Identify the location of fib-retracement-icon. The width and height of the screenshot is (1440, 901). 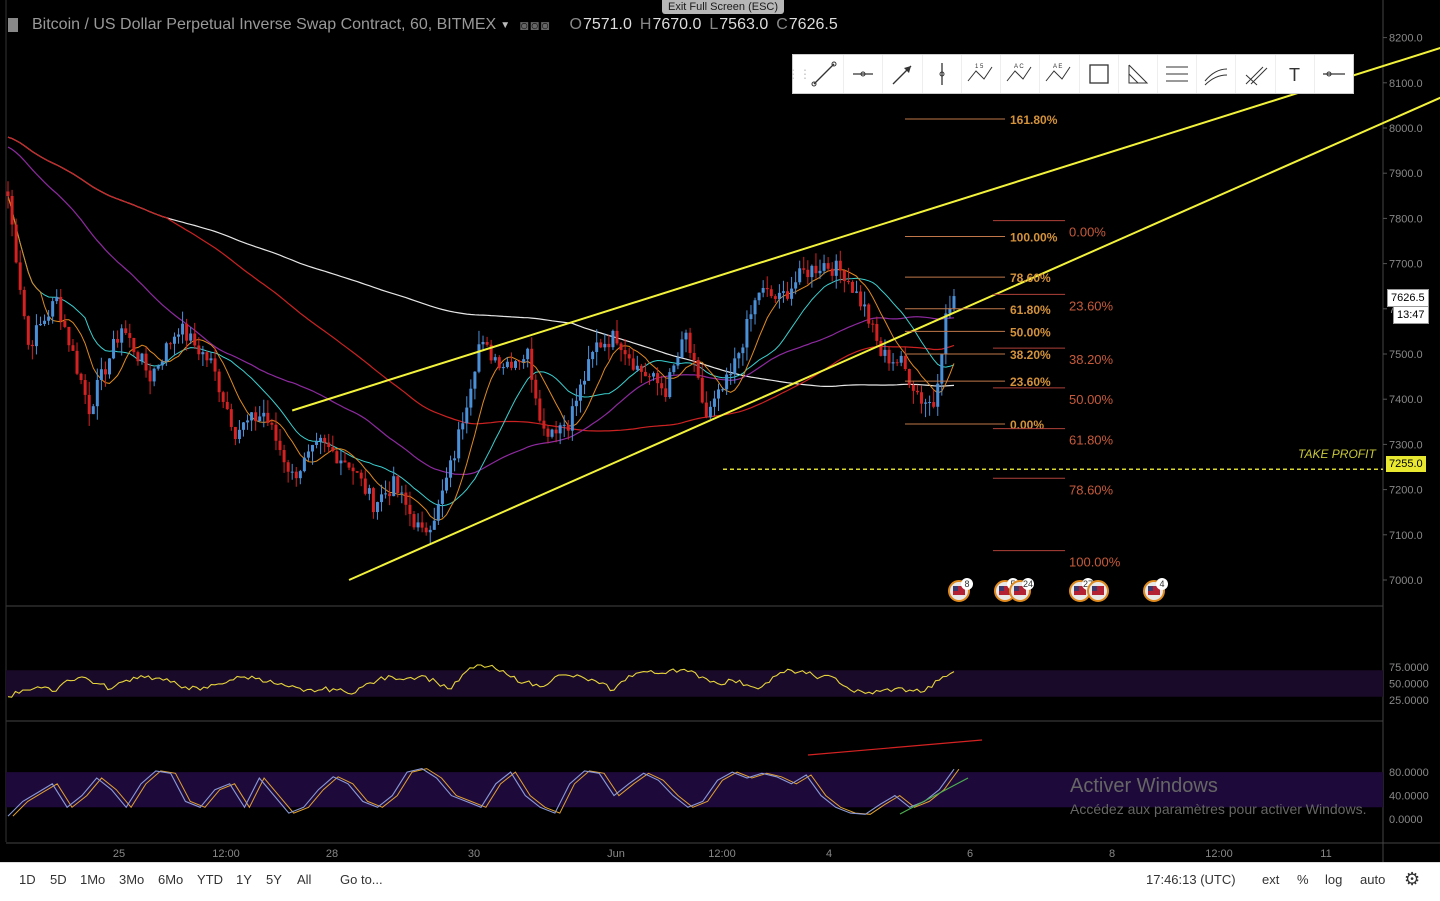
(1138, 74).